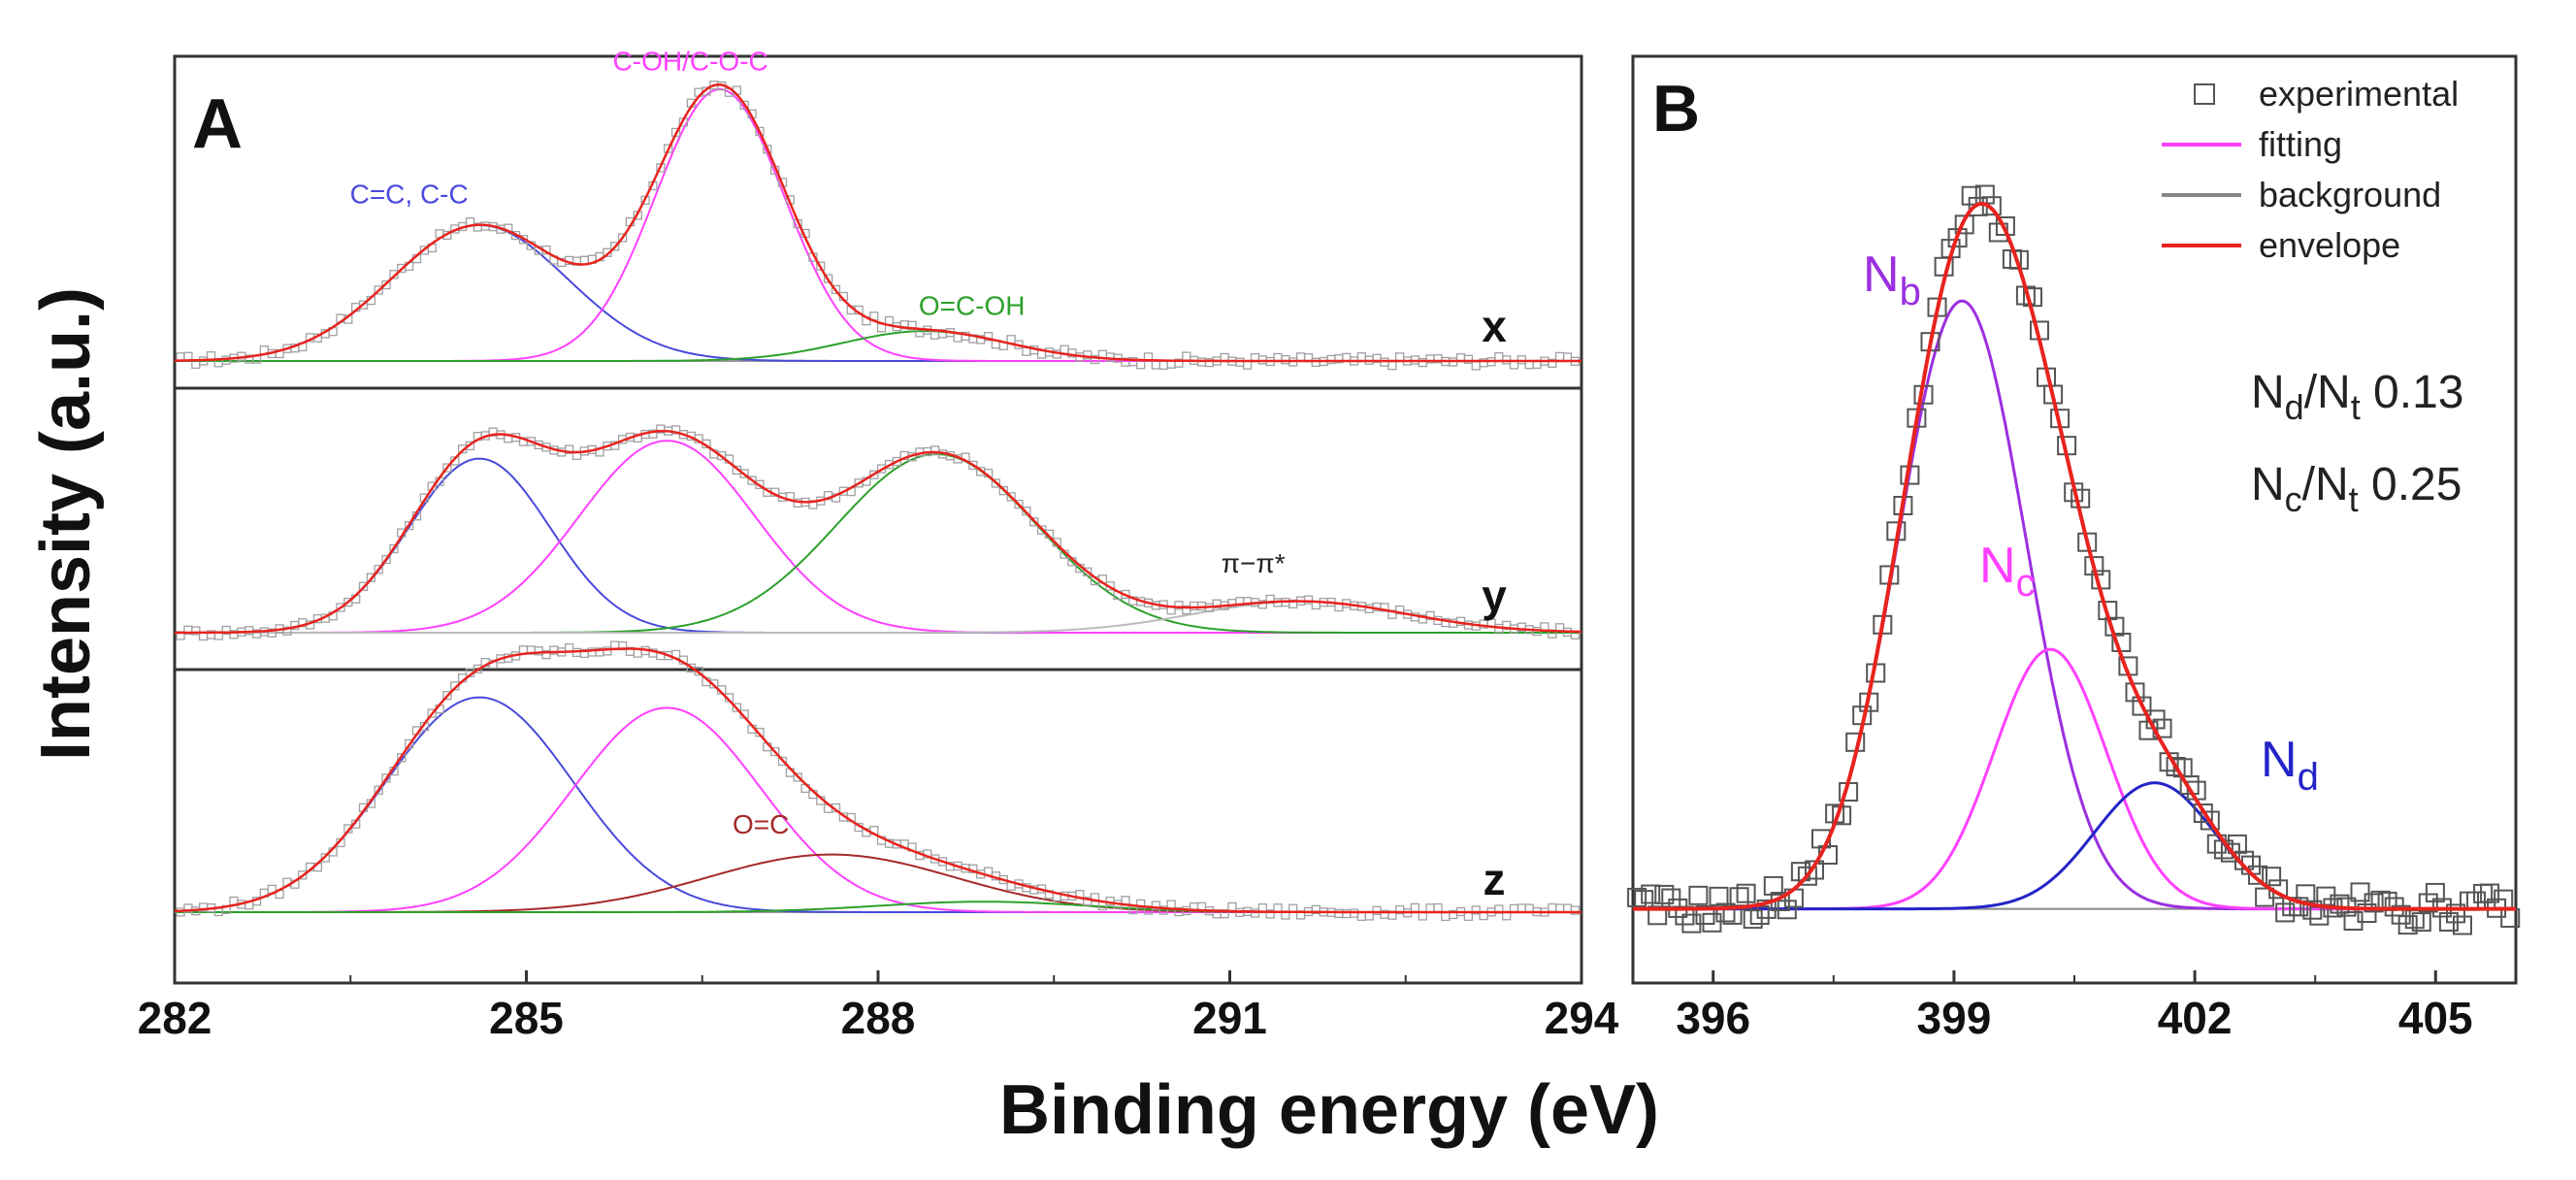  I want to click on y-axis-title: Intensity (a.u.), so click(66, 524).